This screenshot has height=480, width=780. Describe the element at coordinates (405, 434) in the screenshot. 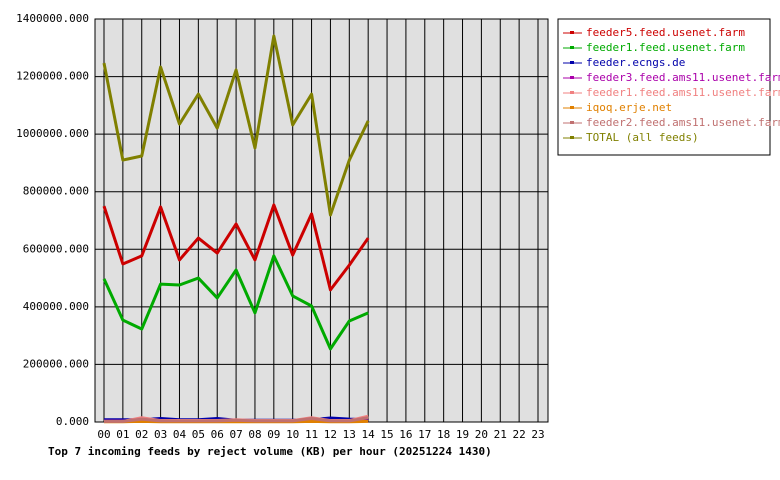

I see `x-tick-label: 16` at that location.